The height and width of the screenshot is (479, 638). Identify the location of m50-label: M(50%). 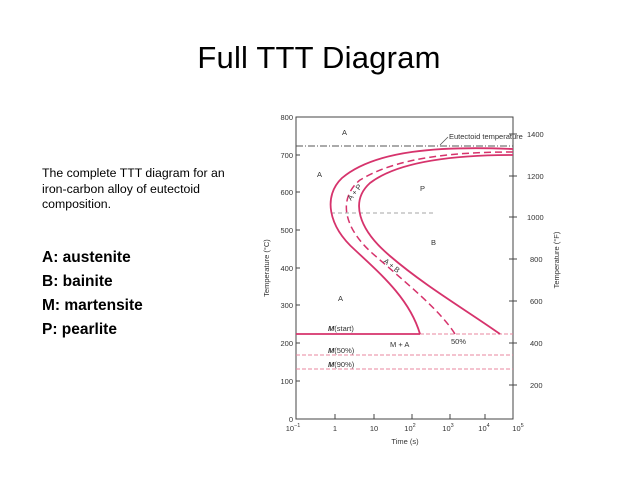
(341, 350).